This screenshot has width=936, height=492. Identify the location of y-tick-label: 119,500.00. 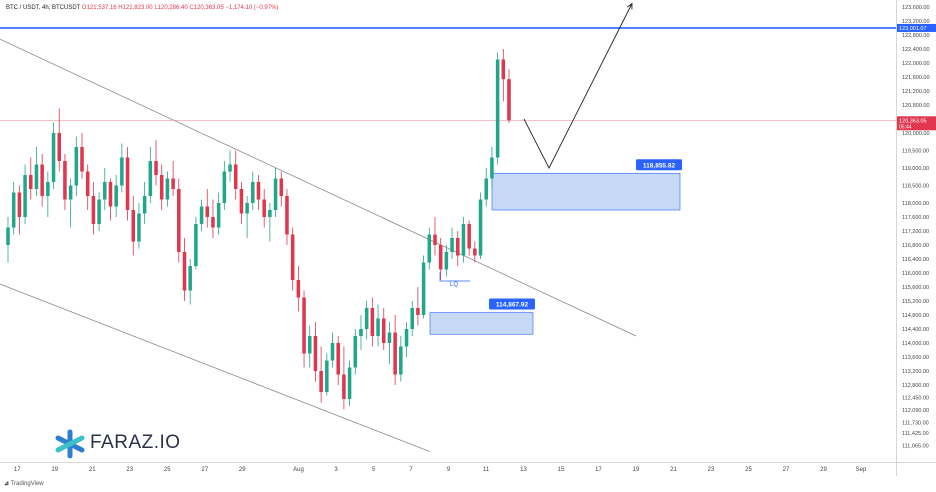
(915, 152).